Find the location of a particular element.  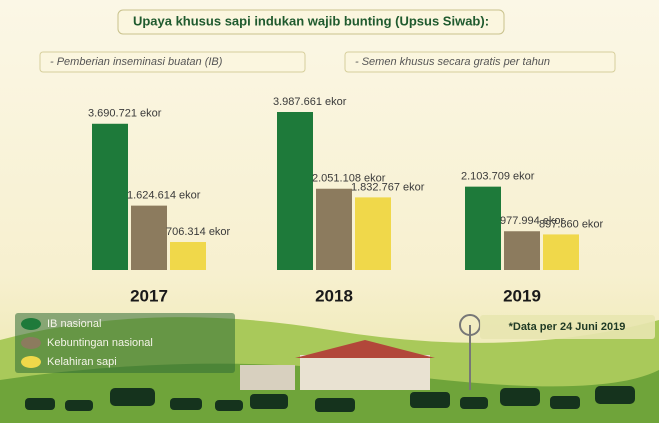

farm is located at coordinates (360, 352).